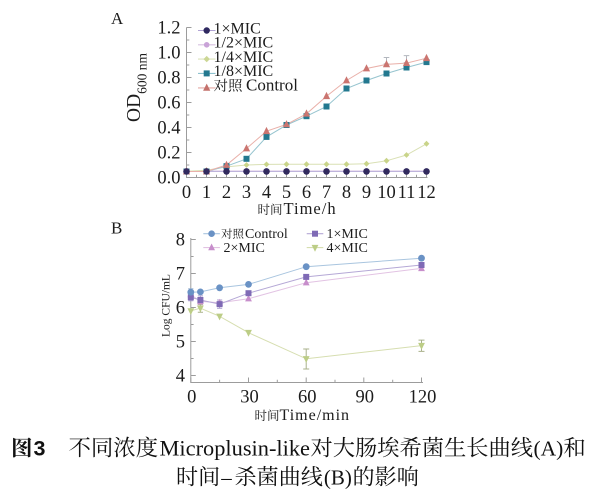 The width and height of the screenshot is (602, 504). I want to click on svg-text: 1/2×MIC, so click(244, 43).